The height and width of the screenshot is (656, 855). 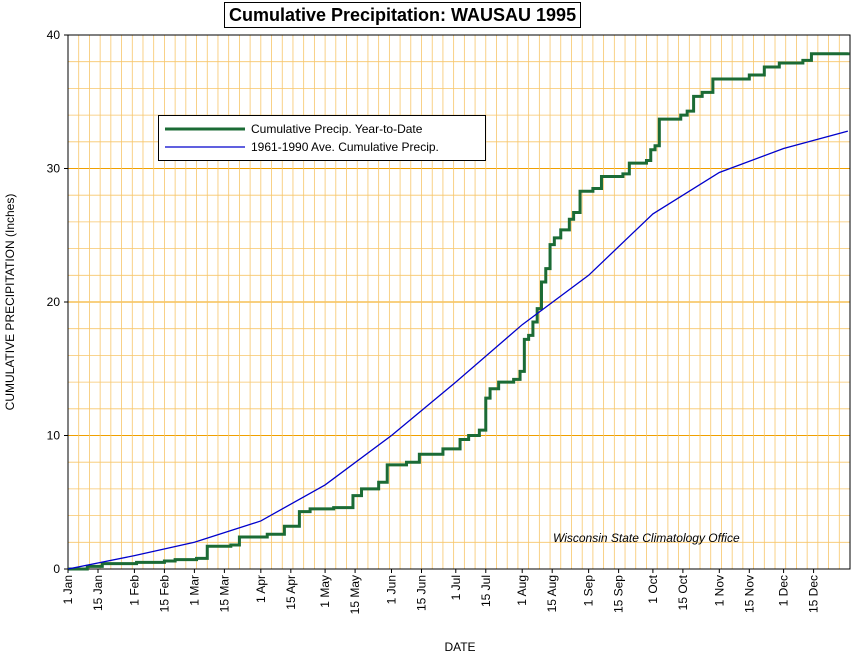 What do you see at coordinates (589, 591) in the screenshot?
I see `x-tick-label: 1 Sep` at bounding box center [589, 591].